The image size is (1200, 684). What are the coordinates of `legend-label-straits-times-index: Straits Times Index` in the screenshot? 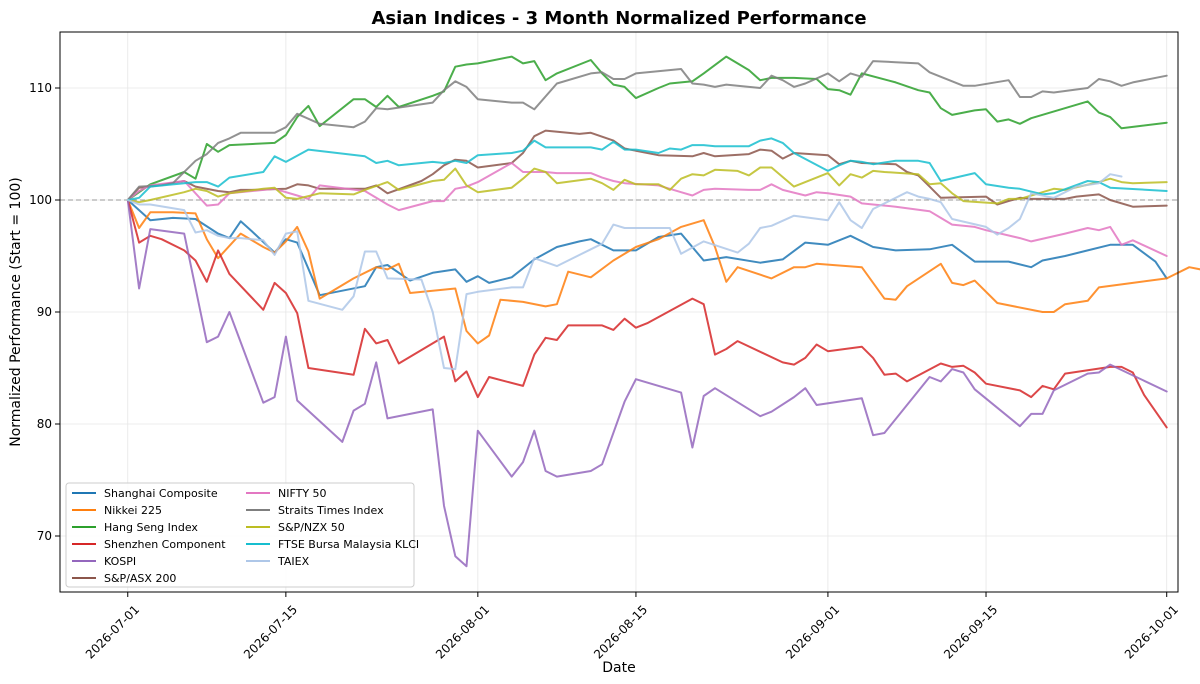 It's located at (331, 510).